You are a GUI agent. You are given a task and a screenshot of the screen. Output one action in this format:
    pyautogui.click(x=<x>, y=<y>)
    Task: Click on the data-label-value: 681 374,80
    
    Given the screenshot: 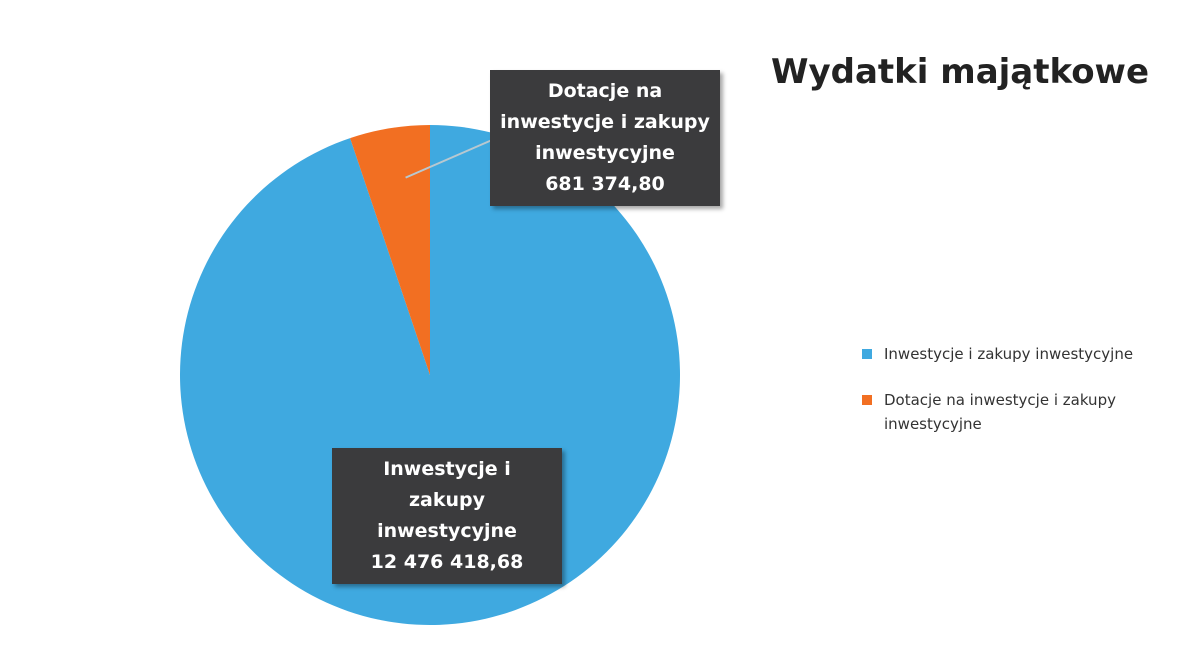 What is the action you would take?
    pyautogui.click(x=605, y=184)
    